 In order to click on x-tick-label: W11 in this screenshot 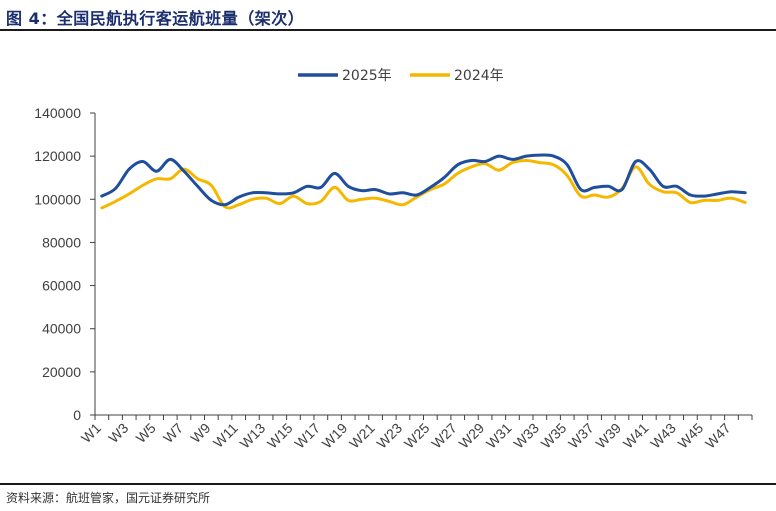, I will do `click(225, 435)`.